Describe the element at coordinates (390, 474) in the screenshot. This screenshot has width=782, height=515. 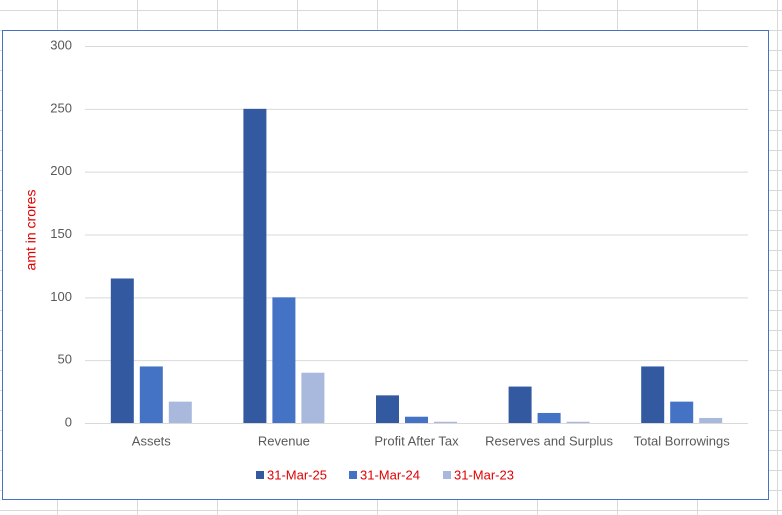
I see `legend-label: 31-Mar-24` at that location.